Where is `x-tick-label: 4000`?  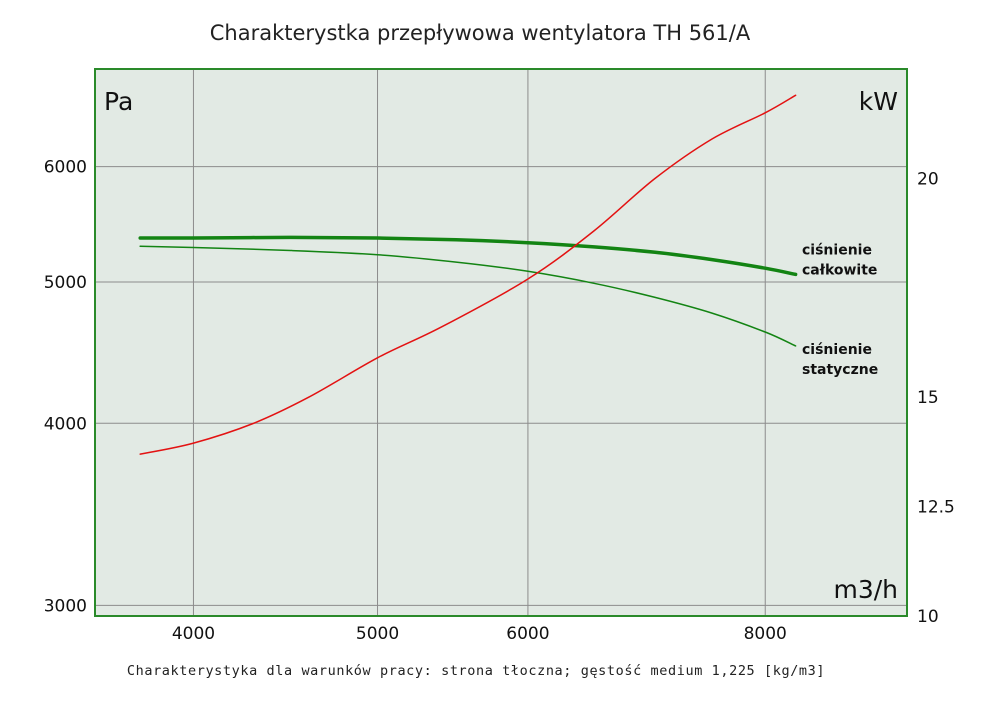 x-tick-label: 4000 is located at coordinates (193, 634).